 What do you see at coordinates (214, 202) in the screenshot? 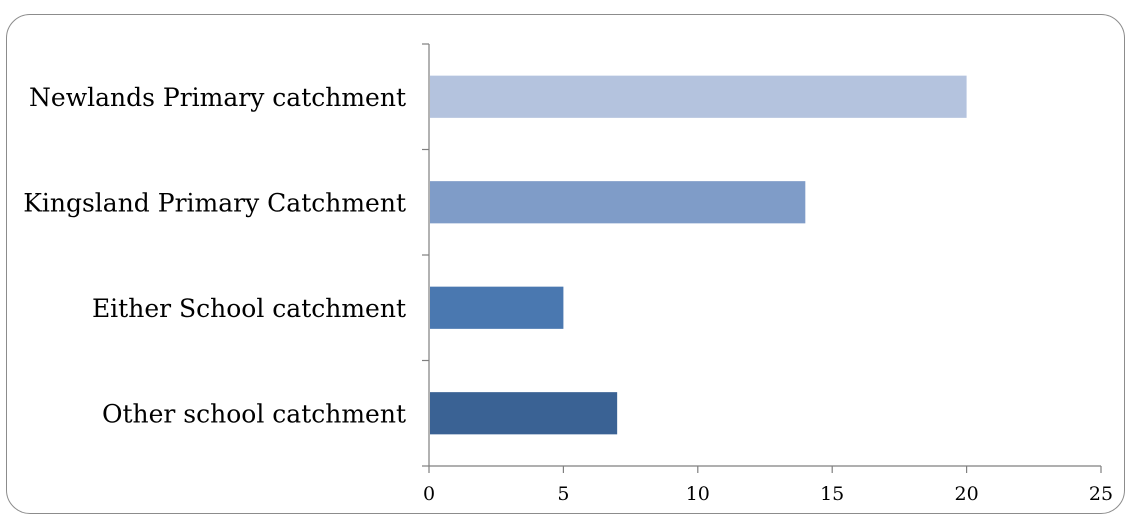
I see `category-label: Kingsland Primary Catchment` at bounding box center [214, 202].